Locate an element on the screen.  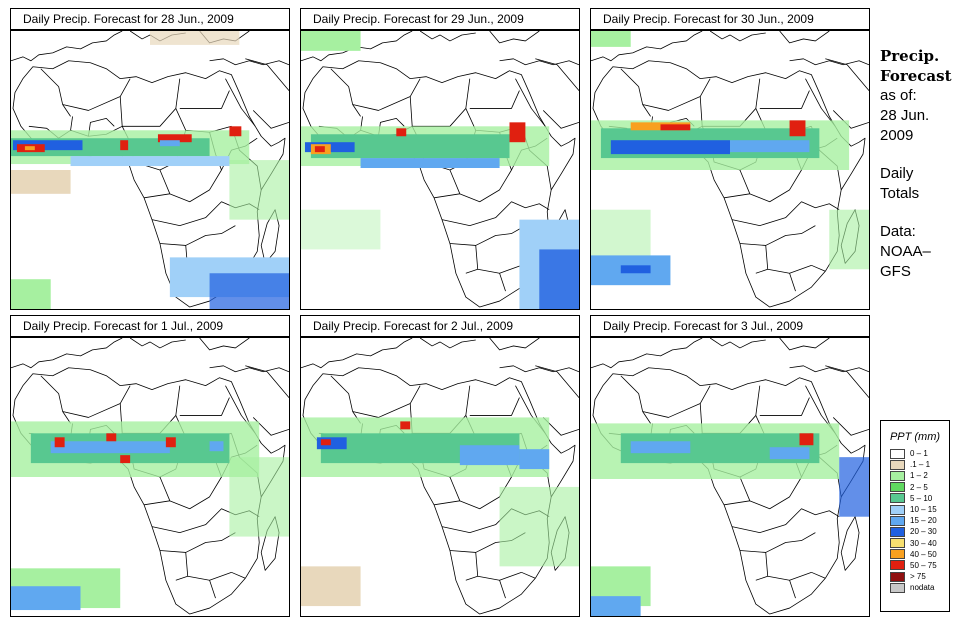
forecast-panel-6: Daily Precip. Forecast for 3 Jul., 2009 is located at coordinates (730, 466).